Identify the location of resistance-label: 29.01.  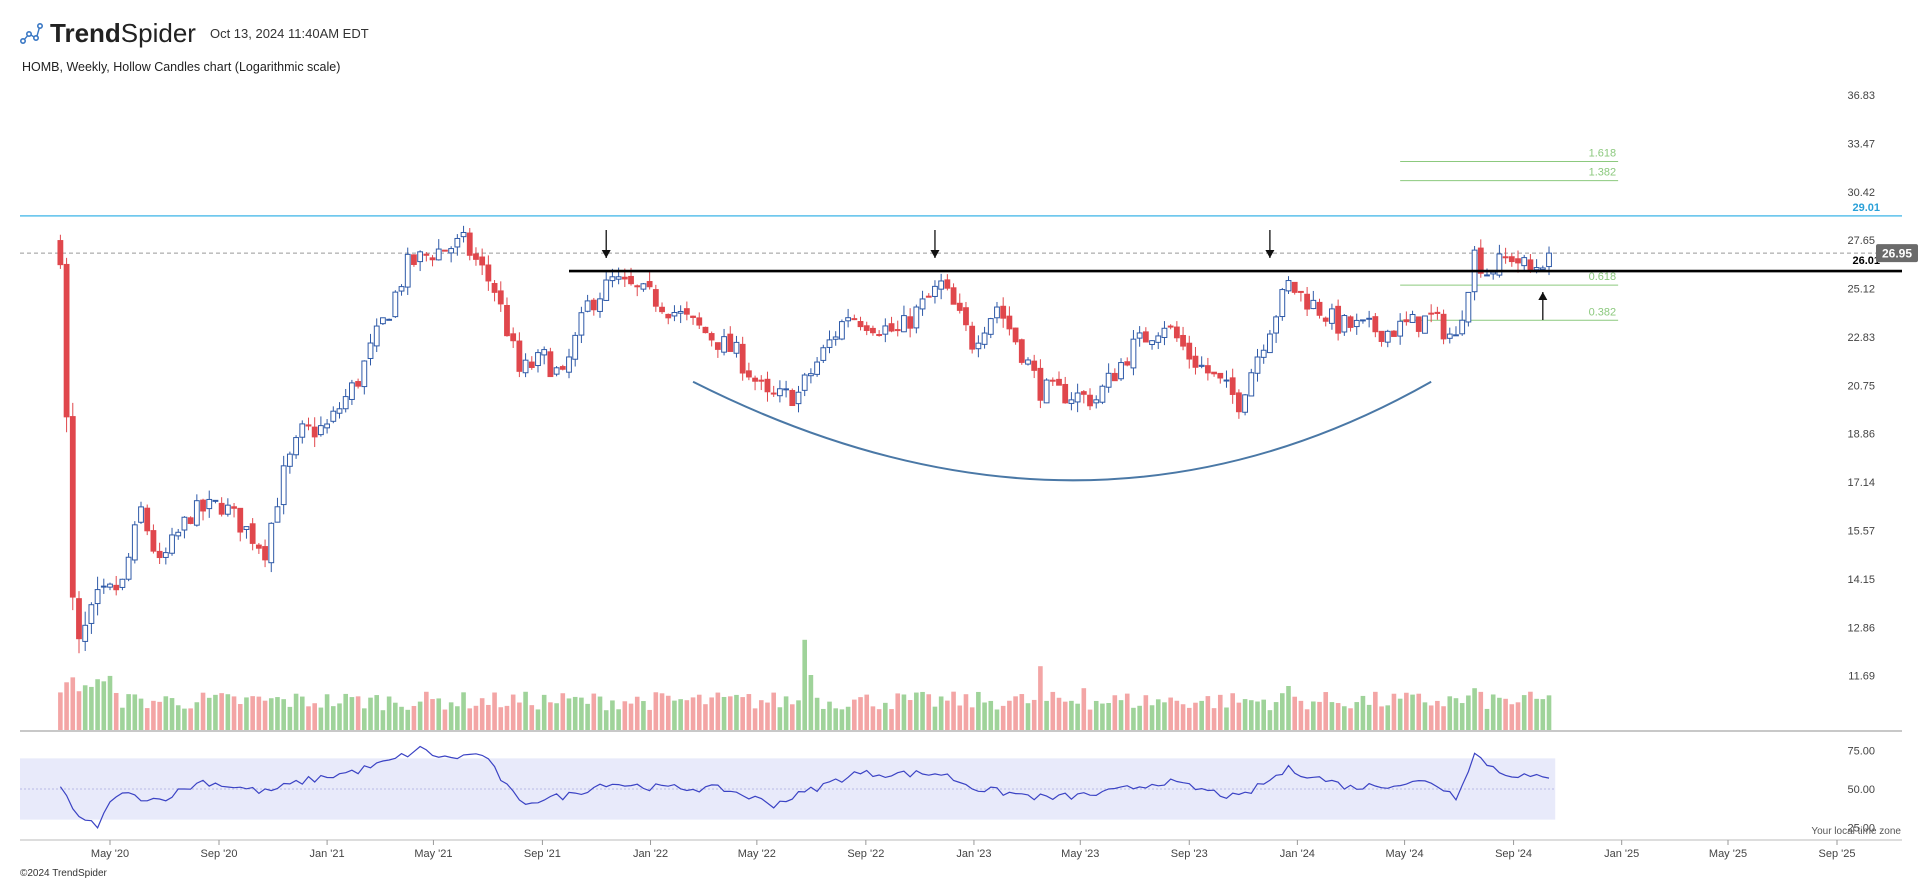
(1866, 208).